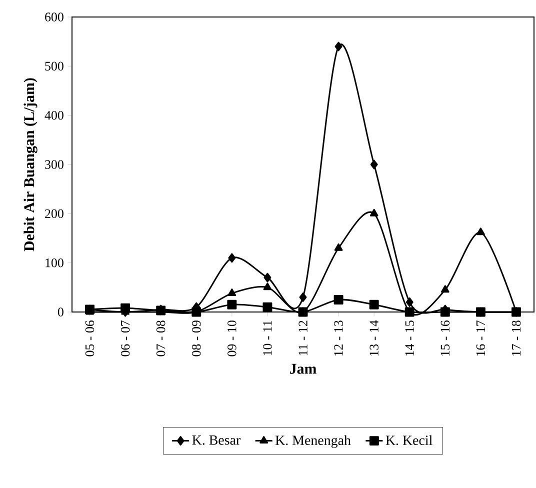 The image size is (536, 488). I want to click on x-tick-label: 10 - 11, so click(267, 338).